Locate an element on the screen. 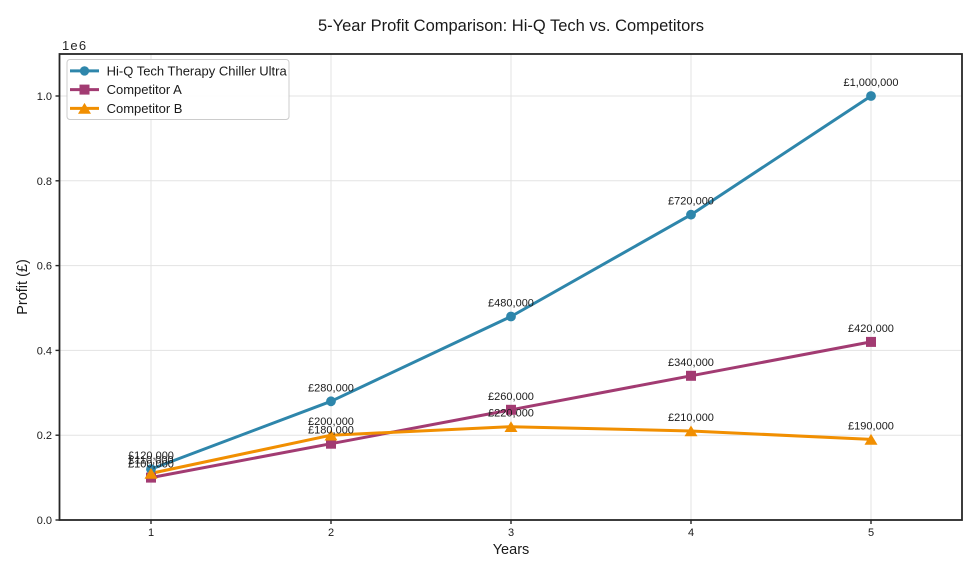 This screenshot has width=980, height=564. svg-text: £420,000 is located at coordinates (871, 329).